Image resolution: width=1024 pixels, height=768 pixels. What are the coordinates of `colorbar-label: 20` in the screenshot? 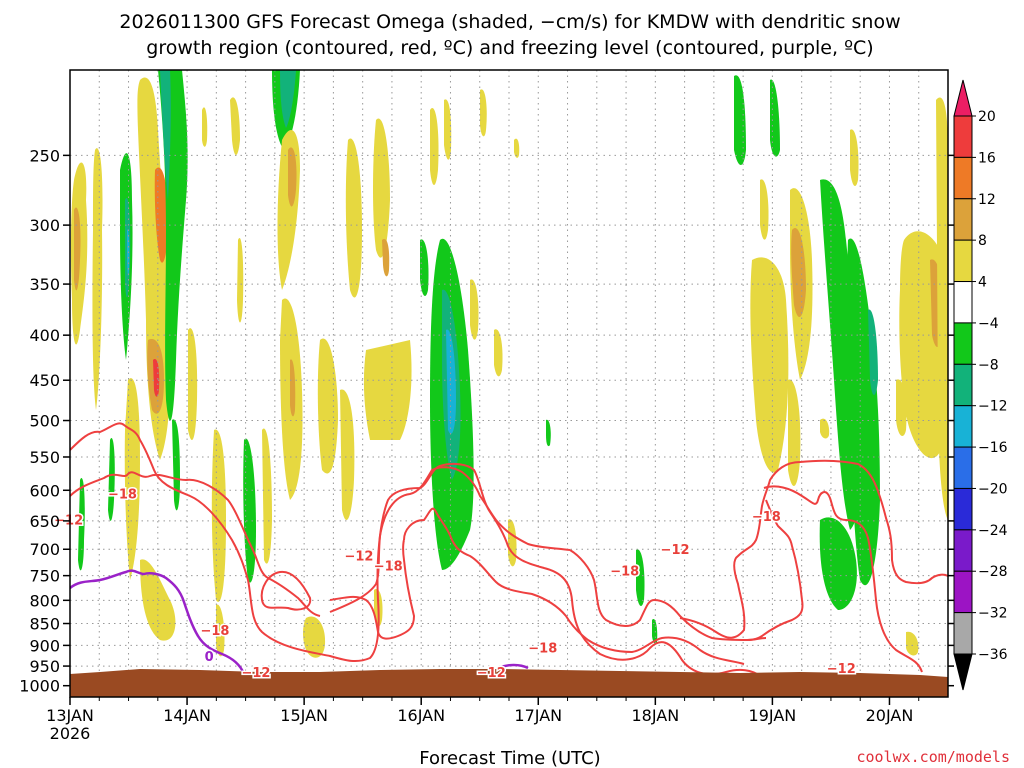 It's located at (987, 117).